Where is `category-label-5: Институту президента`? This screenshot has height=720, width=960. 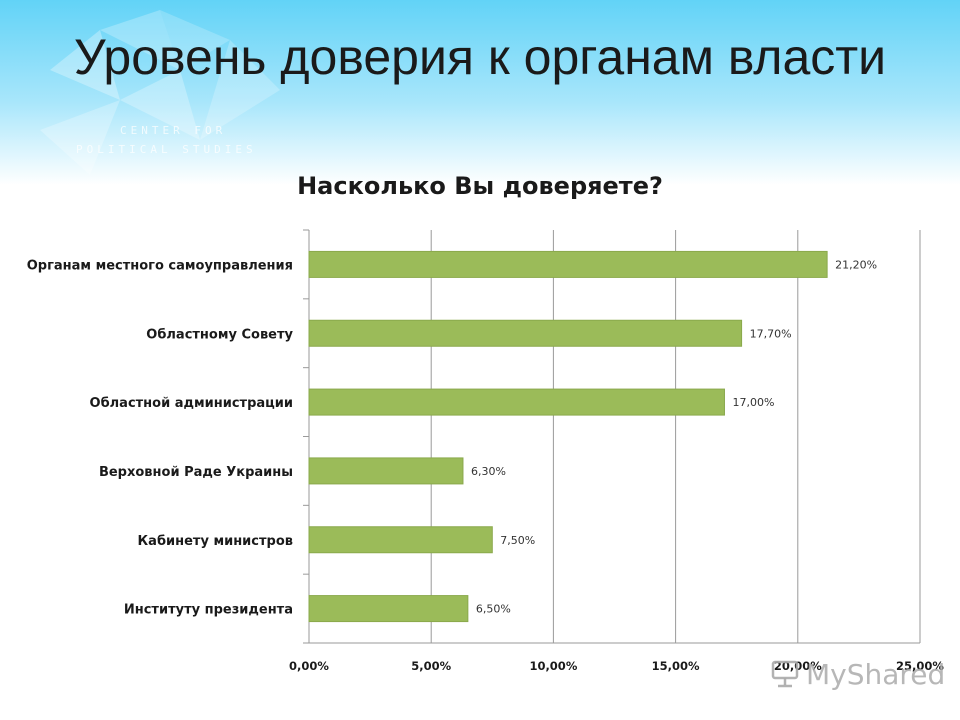
category-label-5: Институту президента is located at coordinates (208, 610).